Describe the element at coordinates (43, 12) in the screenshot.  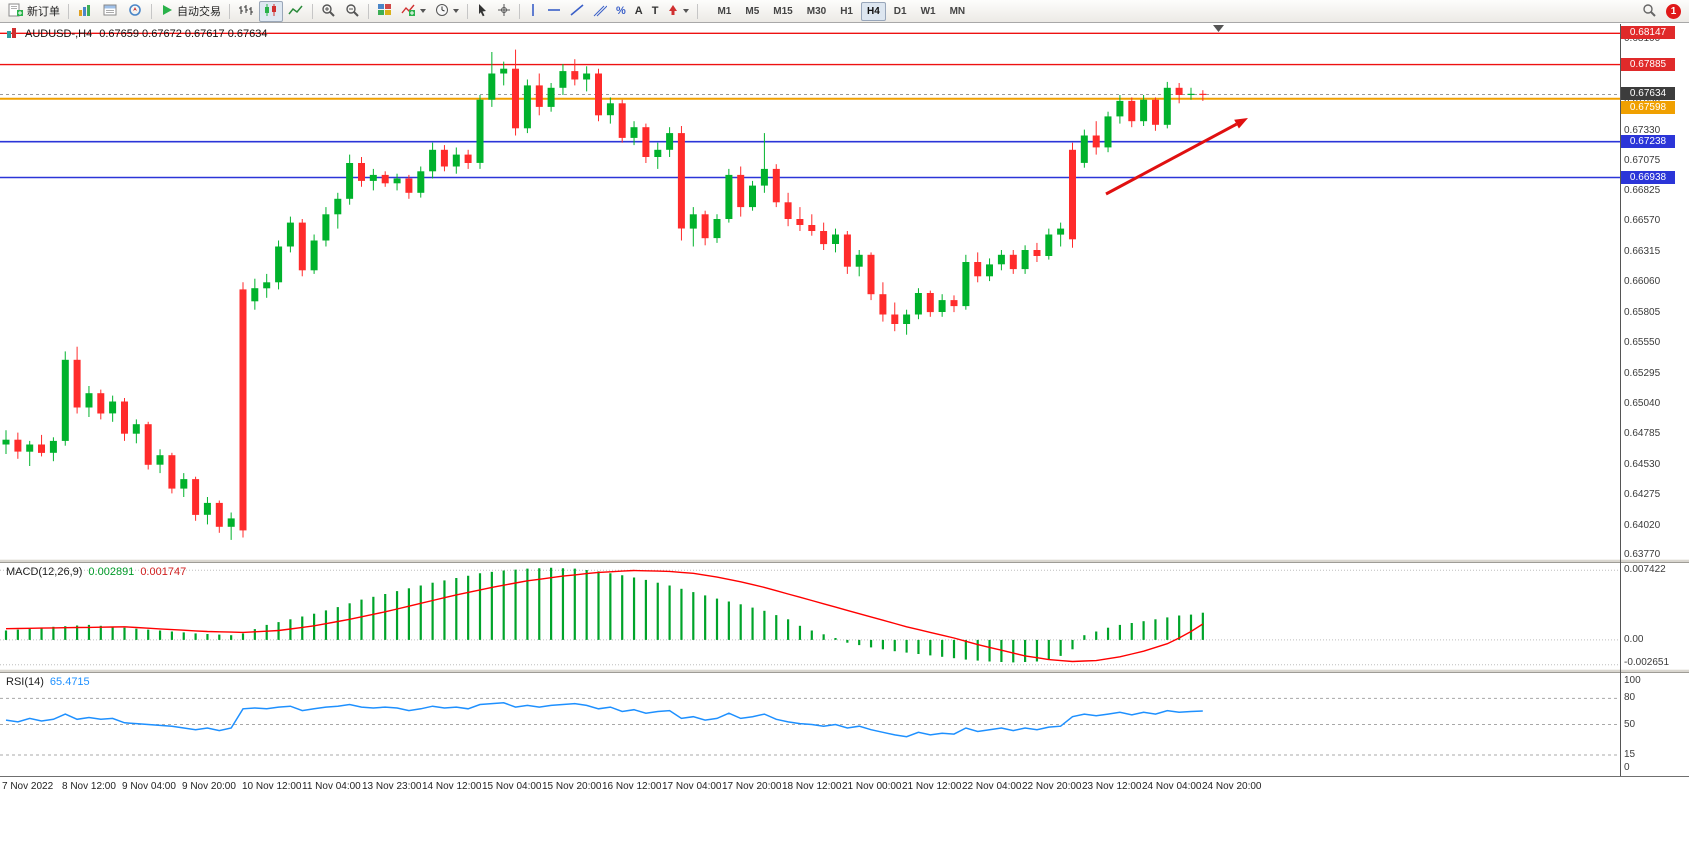
I see `new-order-label: 新订单` at that location.